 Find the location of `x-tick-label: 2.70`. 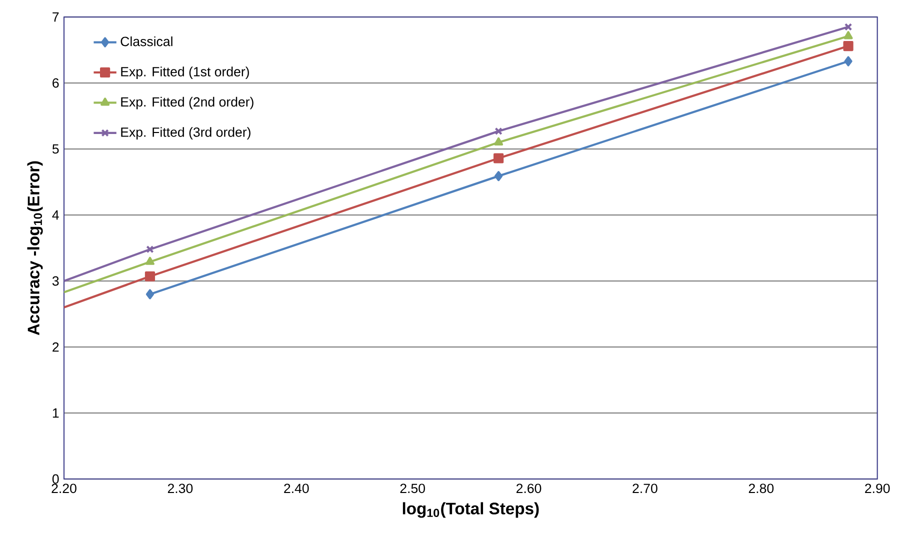

x-tick-label: 2.70 is located at coordinates (645, 489).